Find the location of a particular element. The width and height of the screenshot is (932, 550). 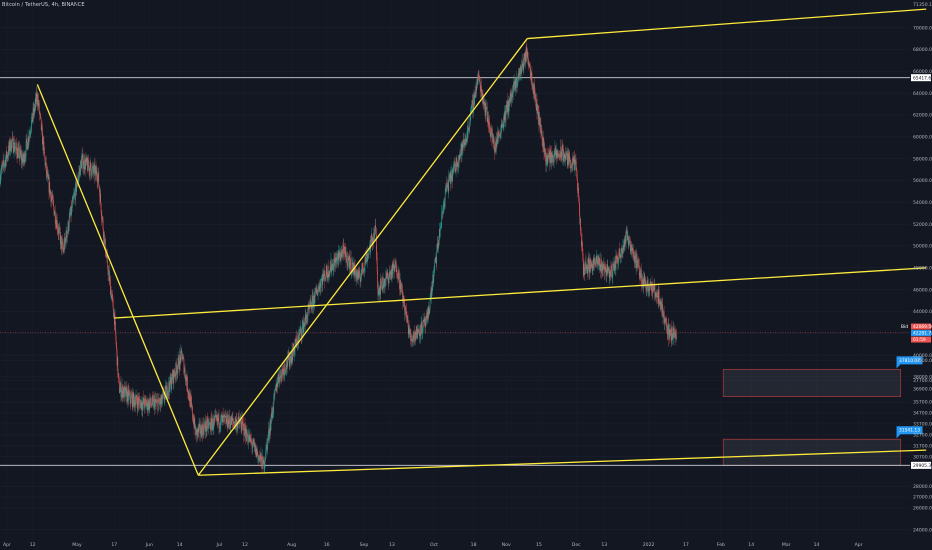

price-tick-label: 60000.00 is located at coordinates (922, 137).